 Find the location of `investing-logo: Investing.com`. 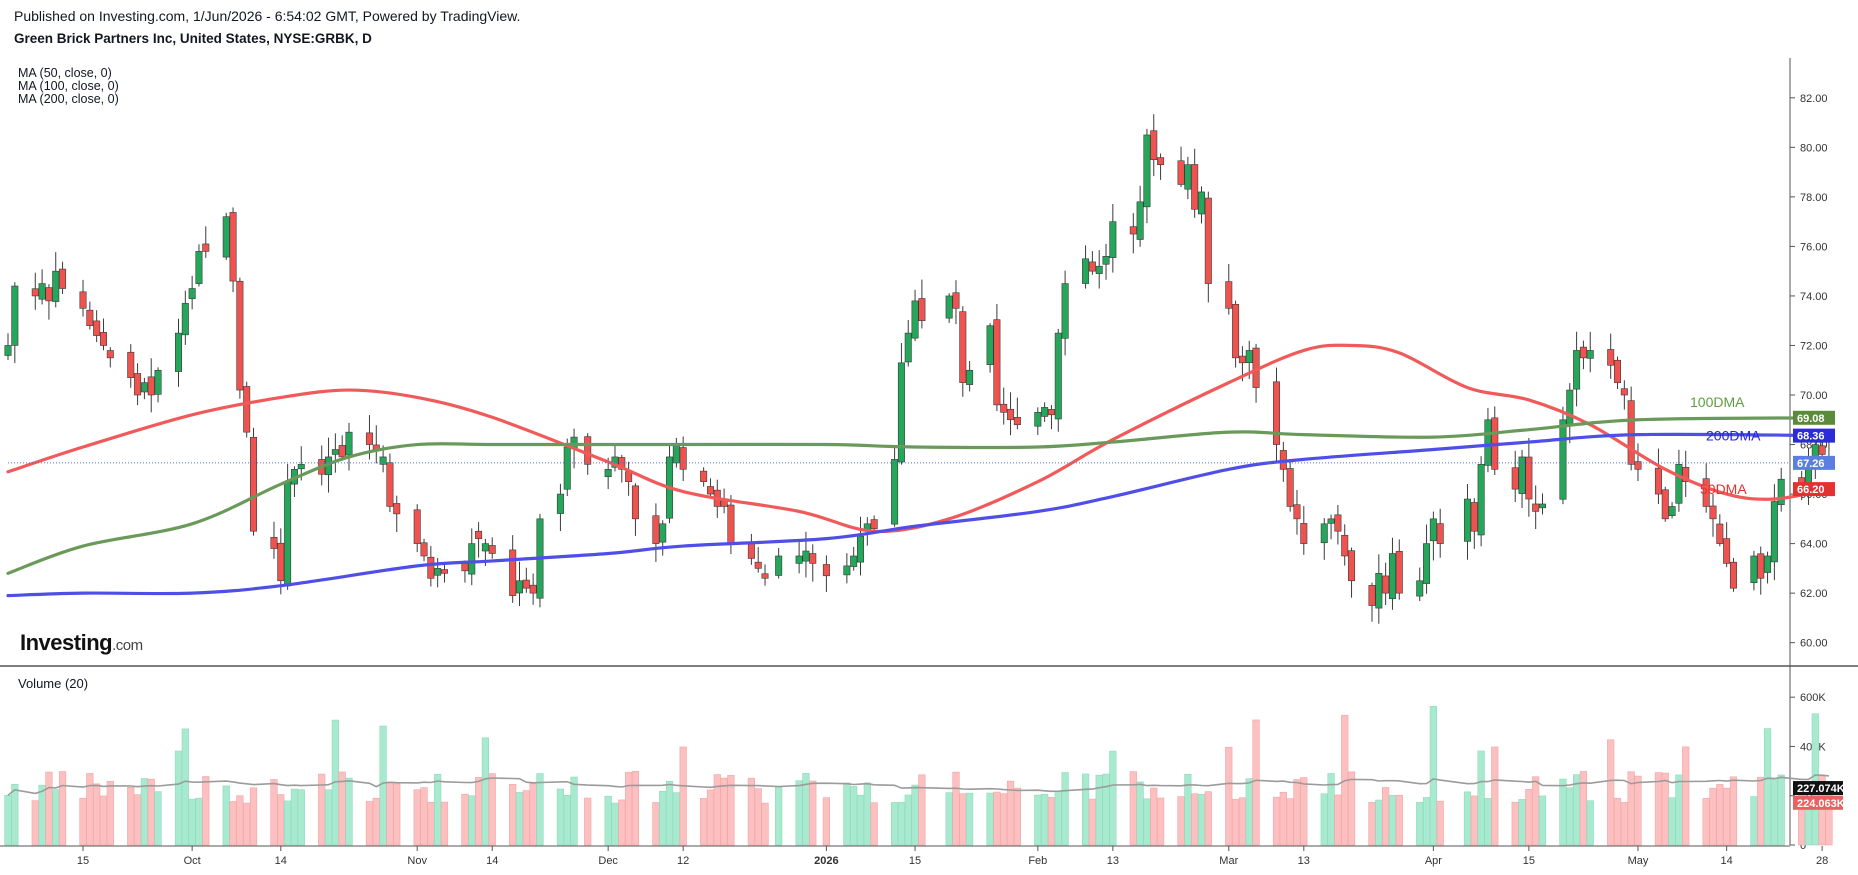

investing-logo: Investing.com is located at coordinates (81, 643).